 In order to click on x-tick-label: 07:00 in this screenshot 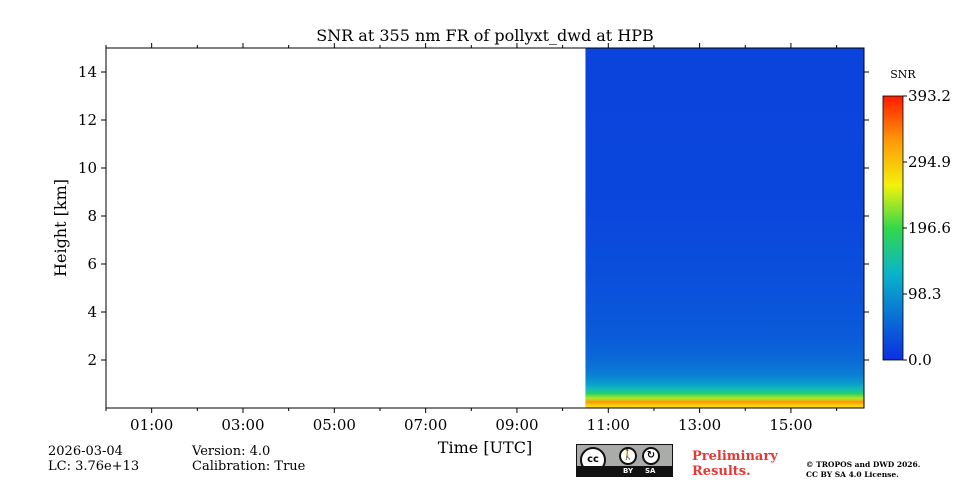, I will do `click(425, 425)`.